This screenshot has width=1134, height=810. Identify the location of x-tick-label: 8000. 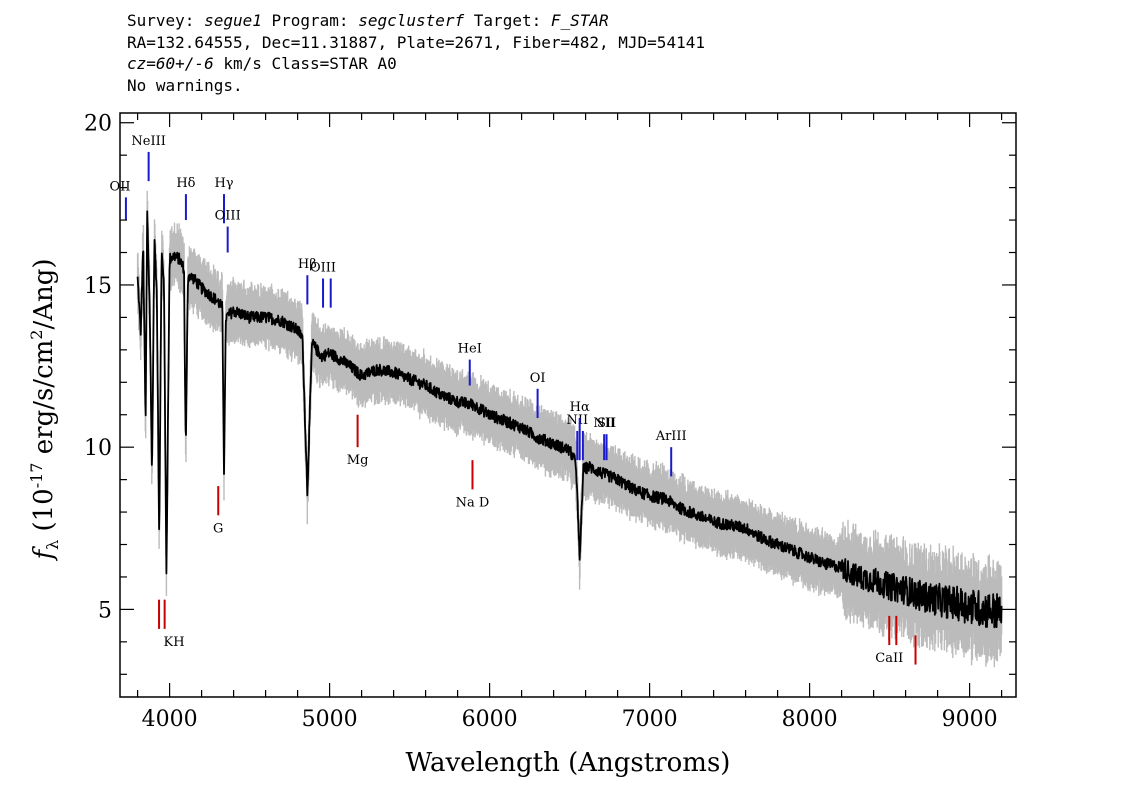
(810, 719).